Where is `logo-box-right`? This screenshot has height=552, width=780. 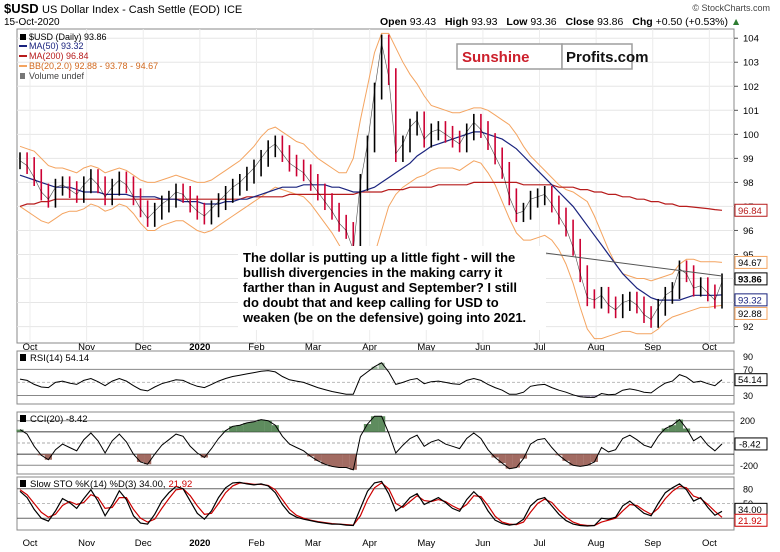
logo-box-right is located at coordinates (597, 56).